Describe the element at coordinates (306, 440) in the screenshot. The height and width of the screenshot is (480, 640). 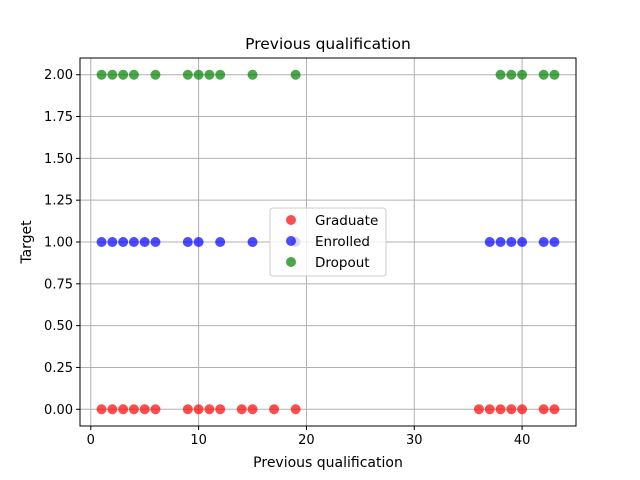
I see `x-tick-label: 20` at that location.